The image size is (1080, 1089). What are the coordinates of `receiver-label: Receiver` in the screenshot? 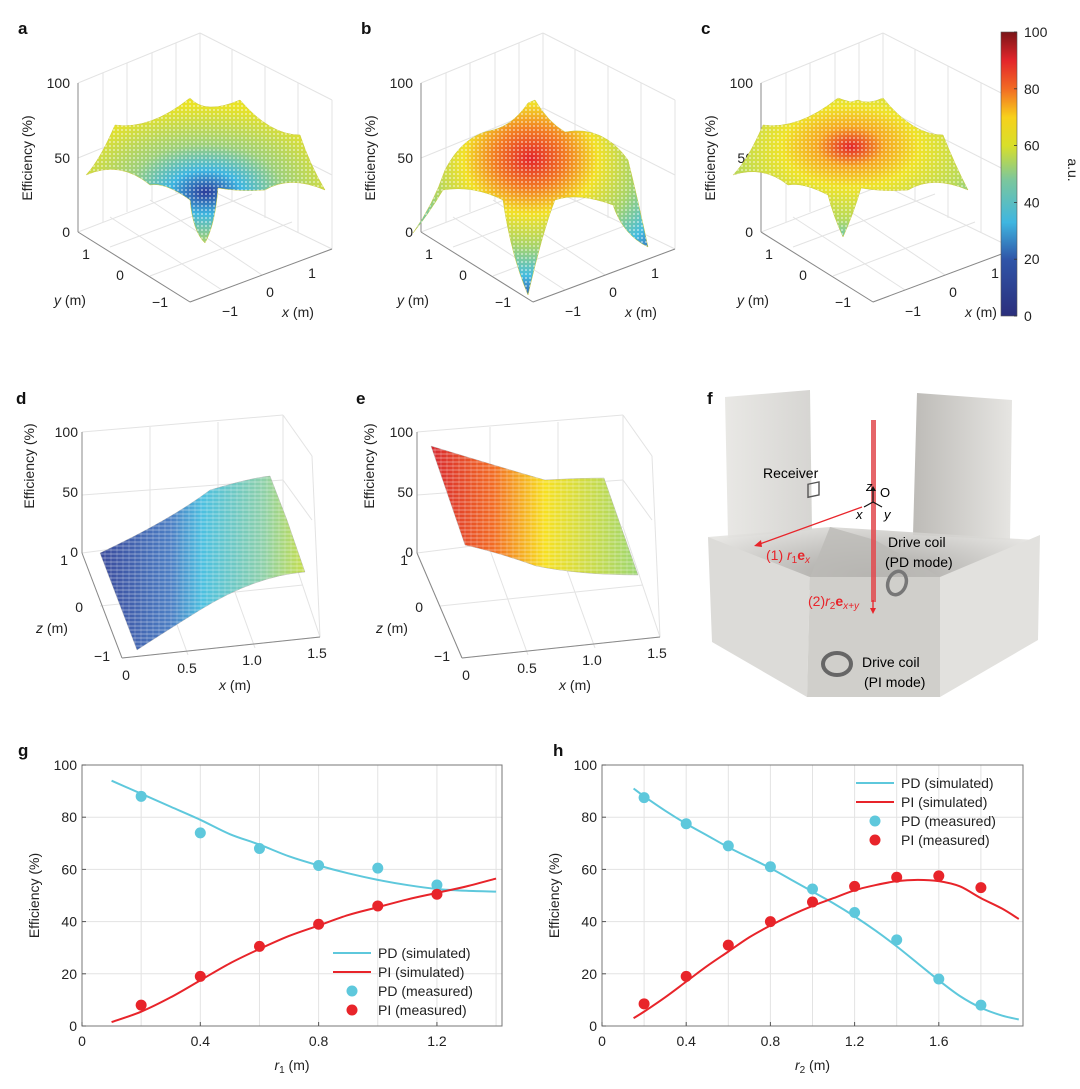 It's located at (791, 473).